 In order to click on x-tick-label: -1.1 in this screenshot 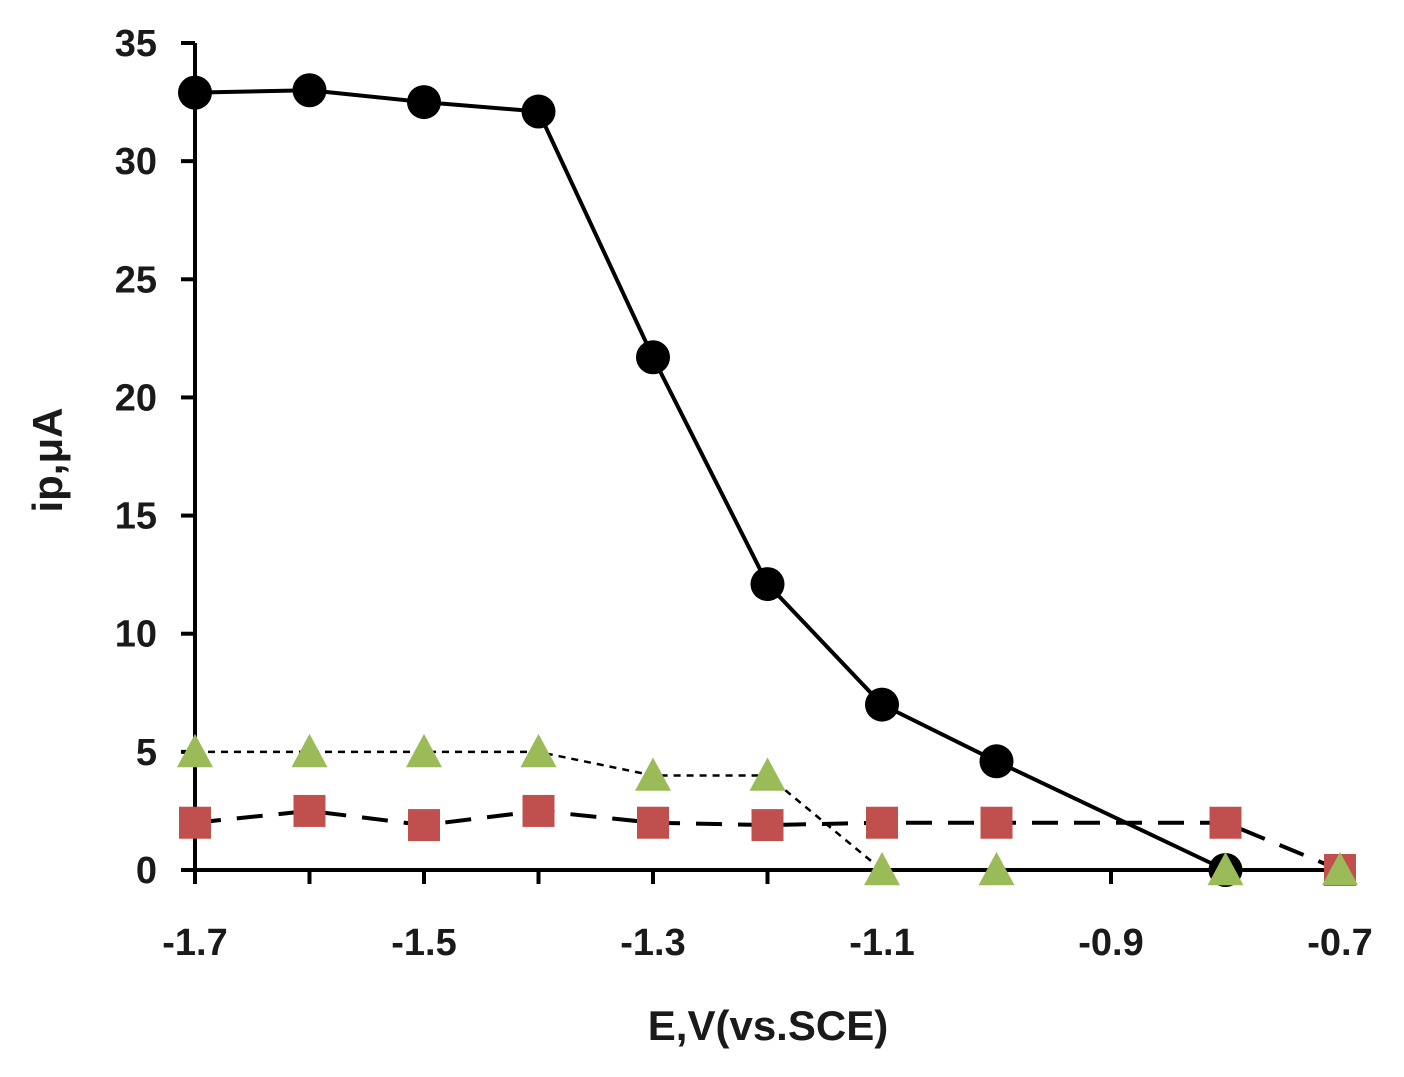, I will do `click(881, 943)`.